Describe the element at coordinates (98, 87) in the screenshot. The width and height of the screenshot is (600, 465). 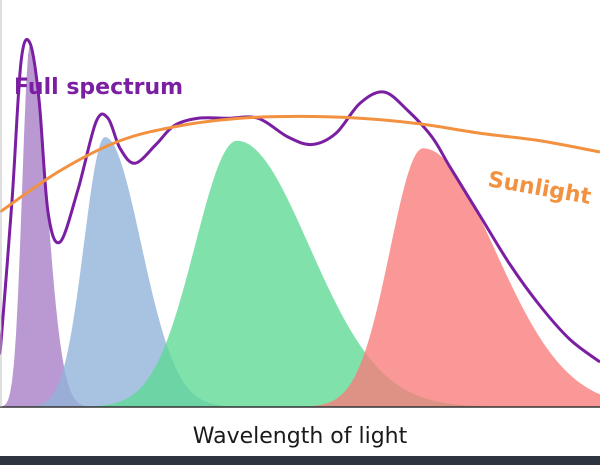
I see `full-spectrum-label: Full spectrum` at that location.